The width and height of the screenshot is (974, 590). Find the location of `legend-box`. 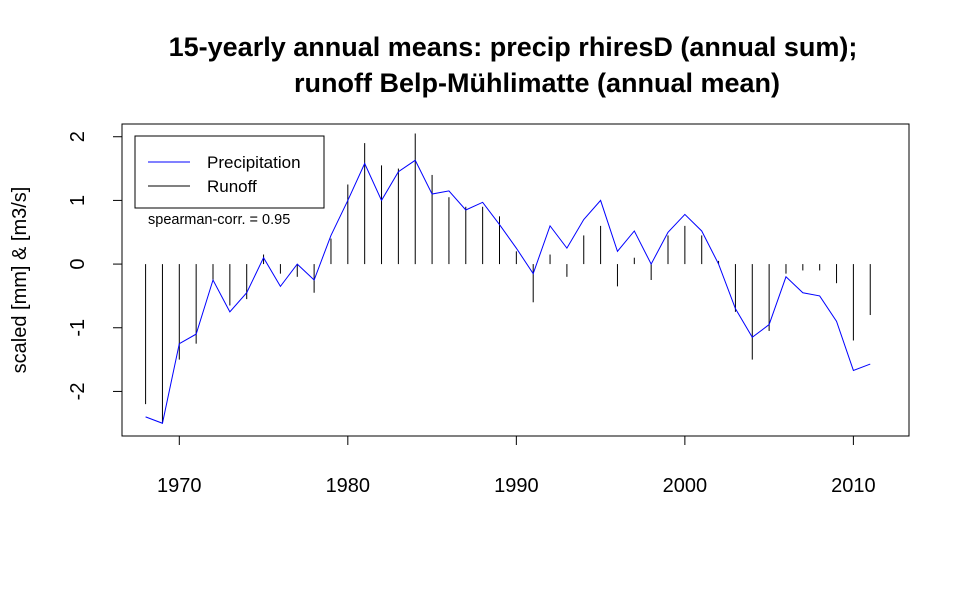

legend-box is located at coordinates (229, 172).